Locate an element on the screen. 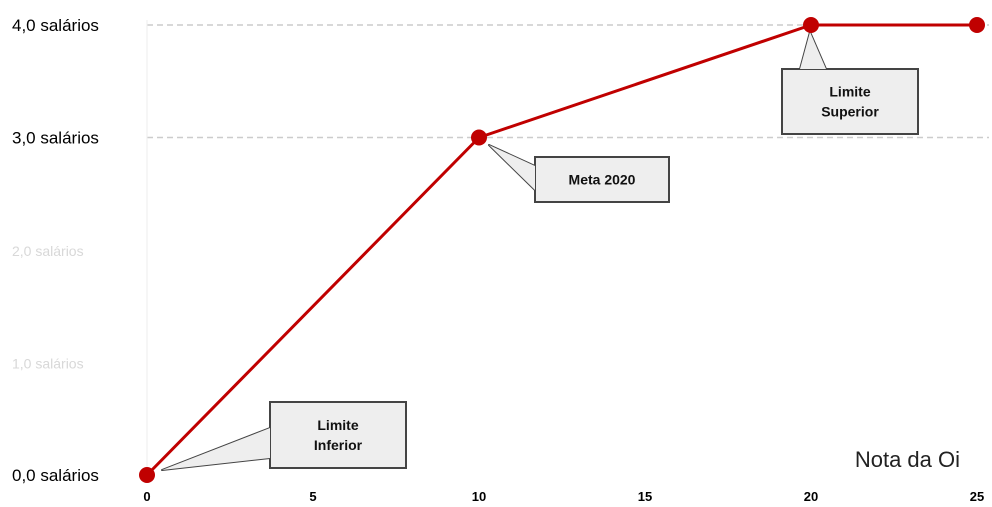  callout: Limite Inferior is located at coordinates (284, 436).